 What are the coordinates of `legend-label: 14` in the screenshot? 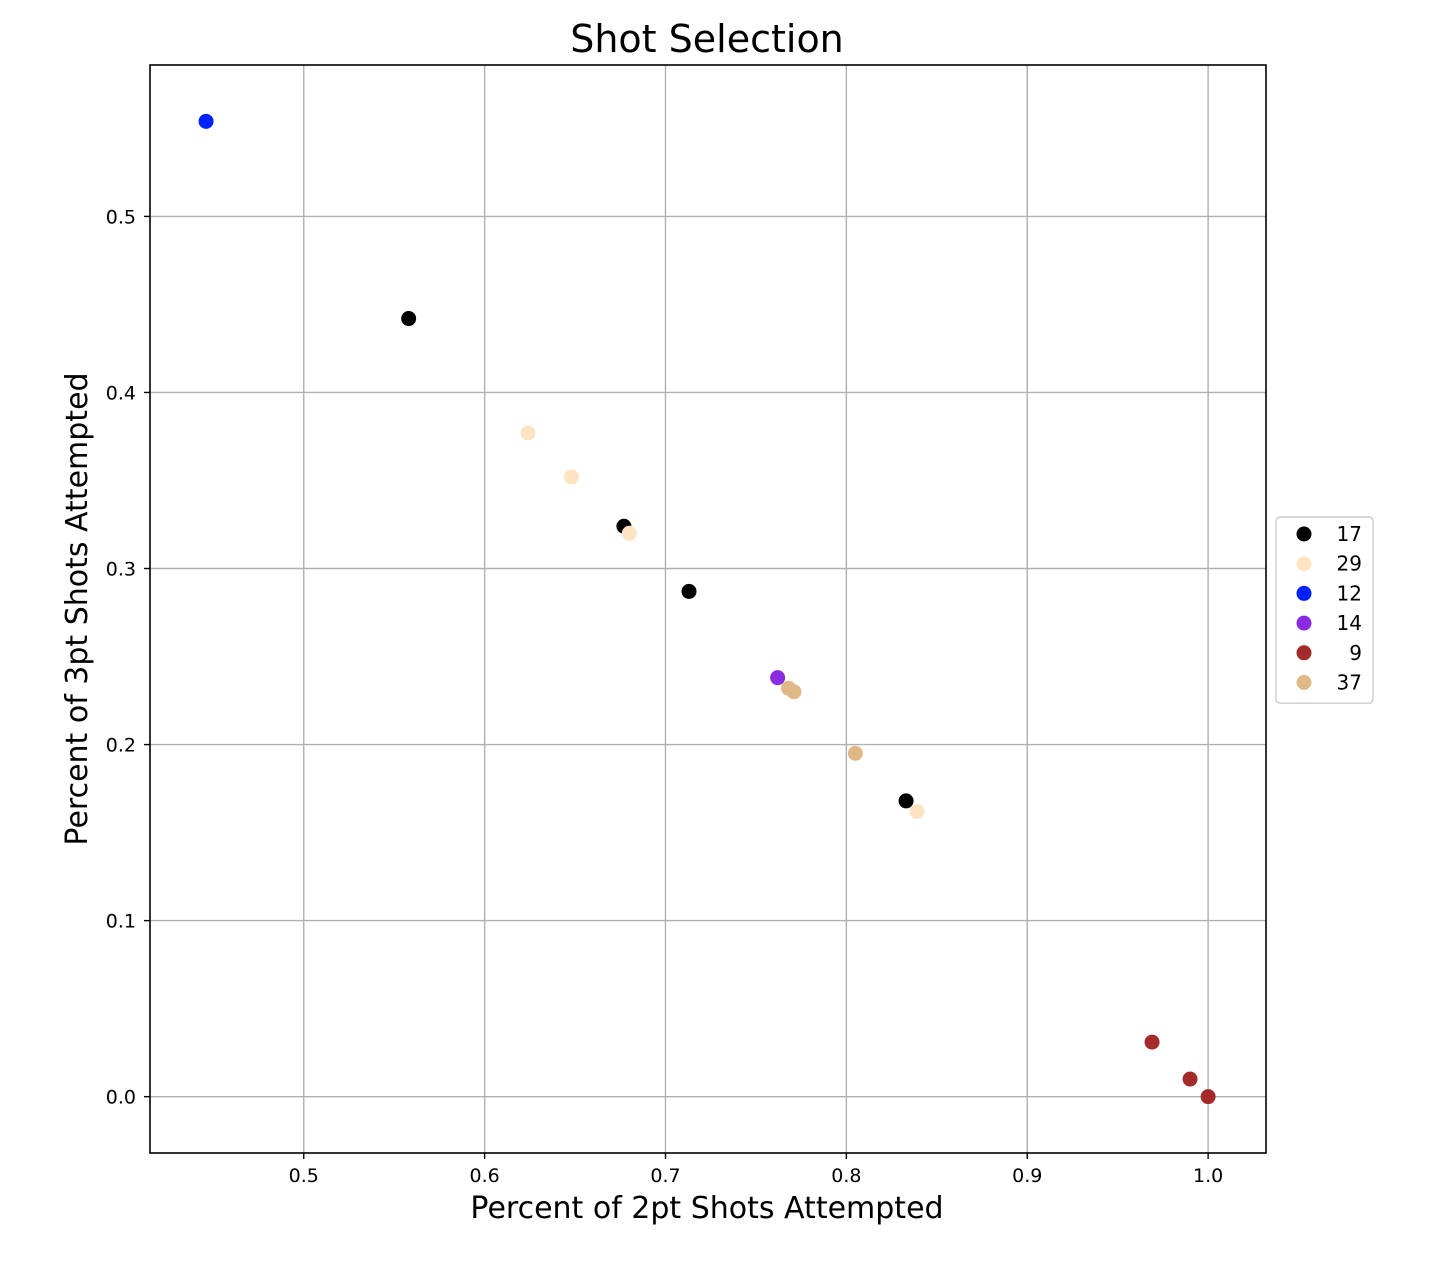 It's located at (1349, 623).